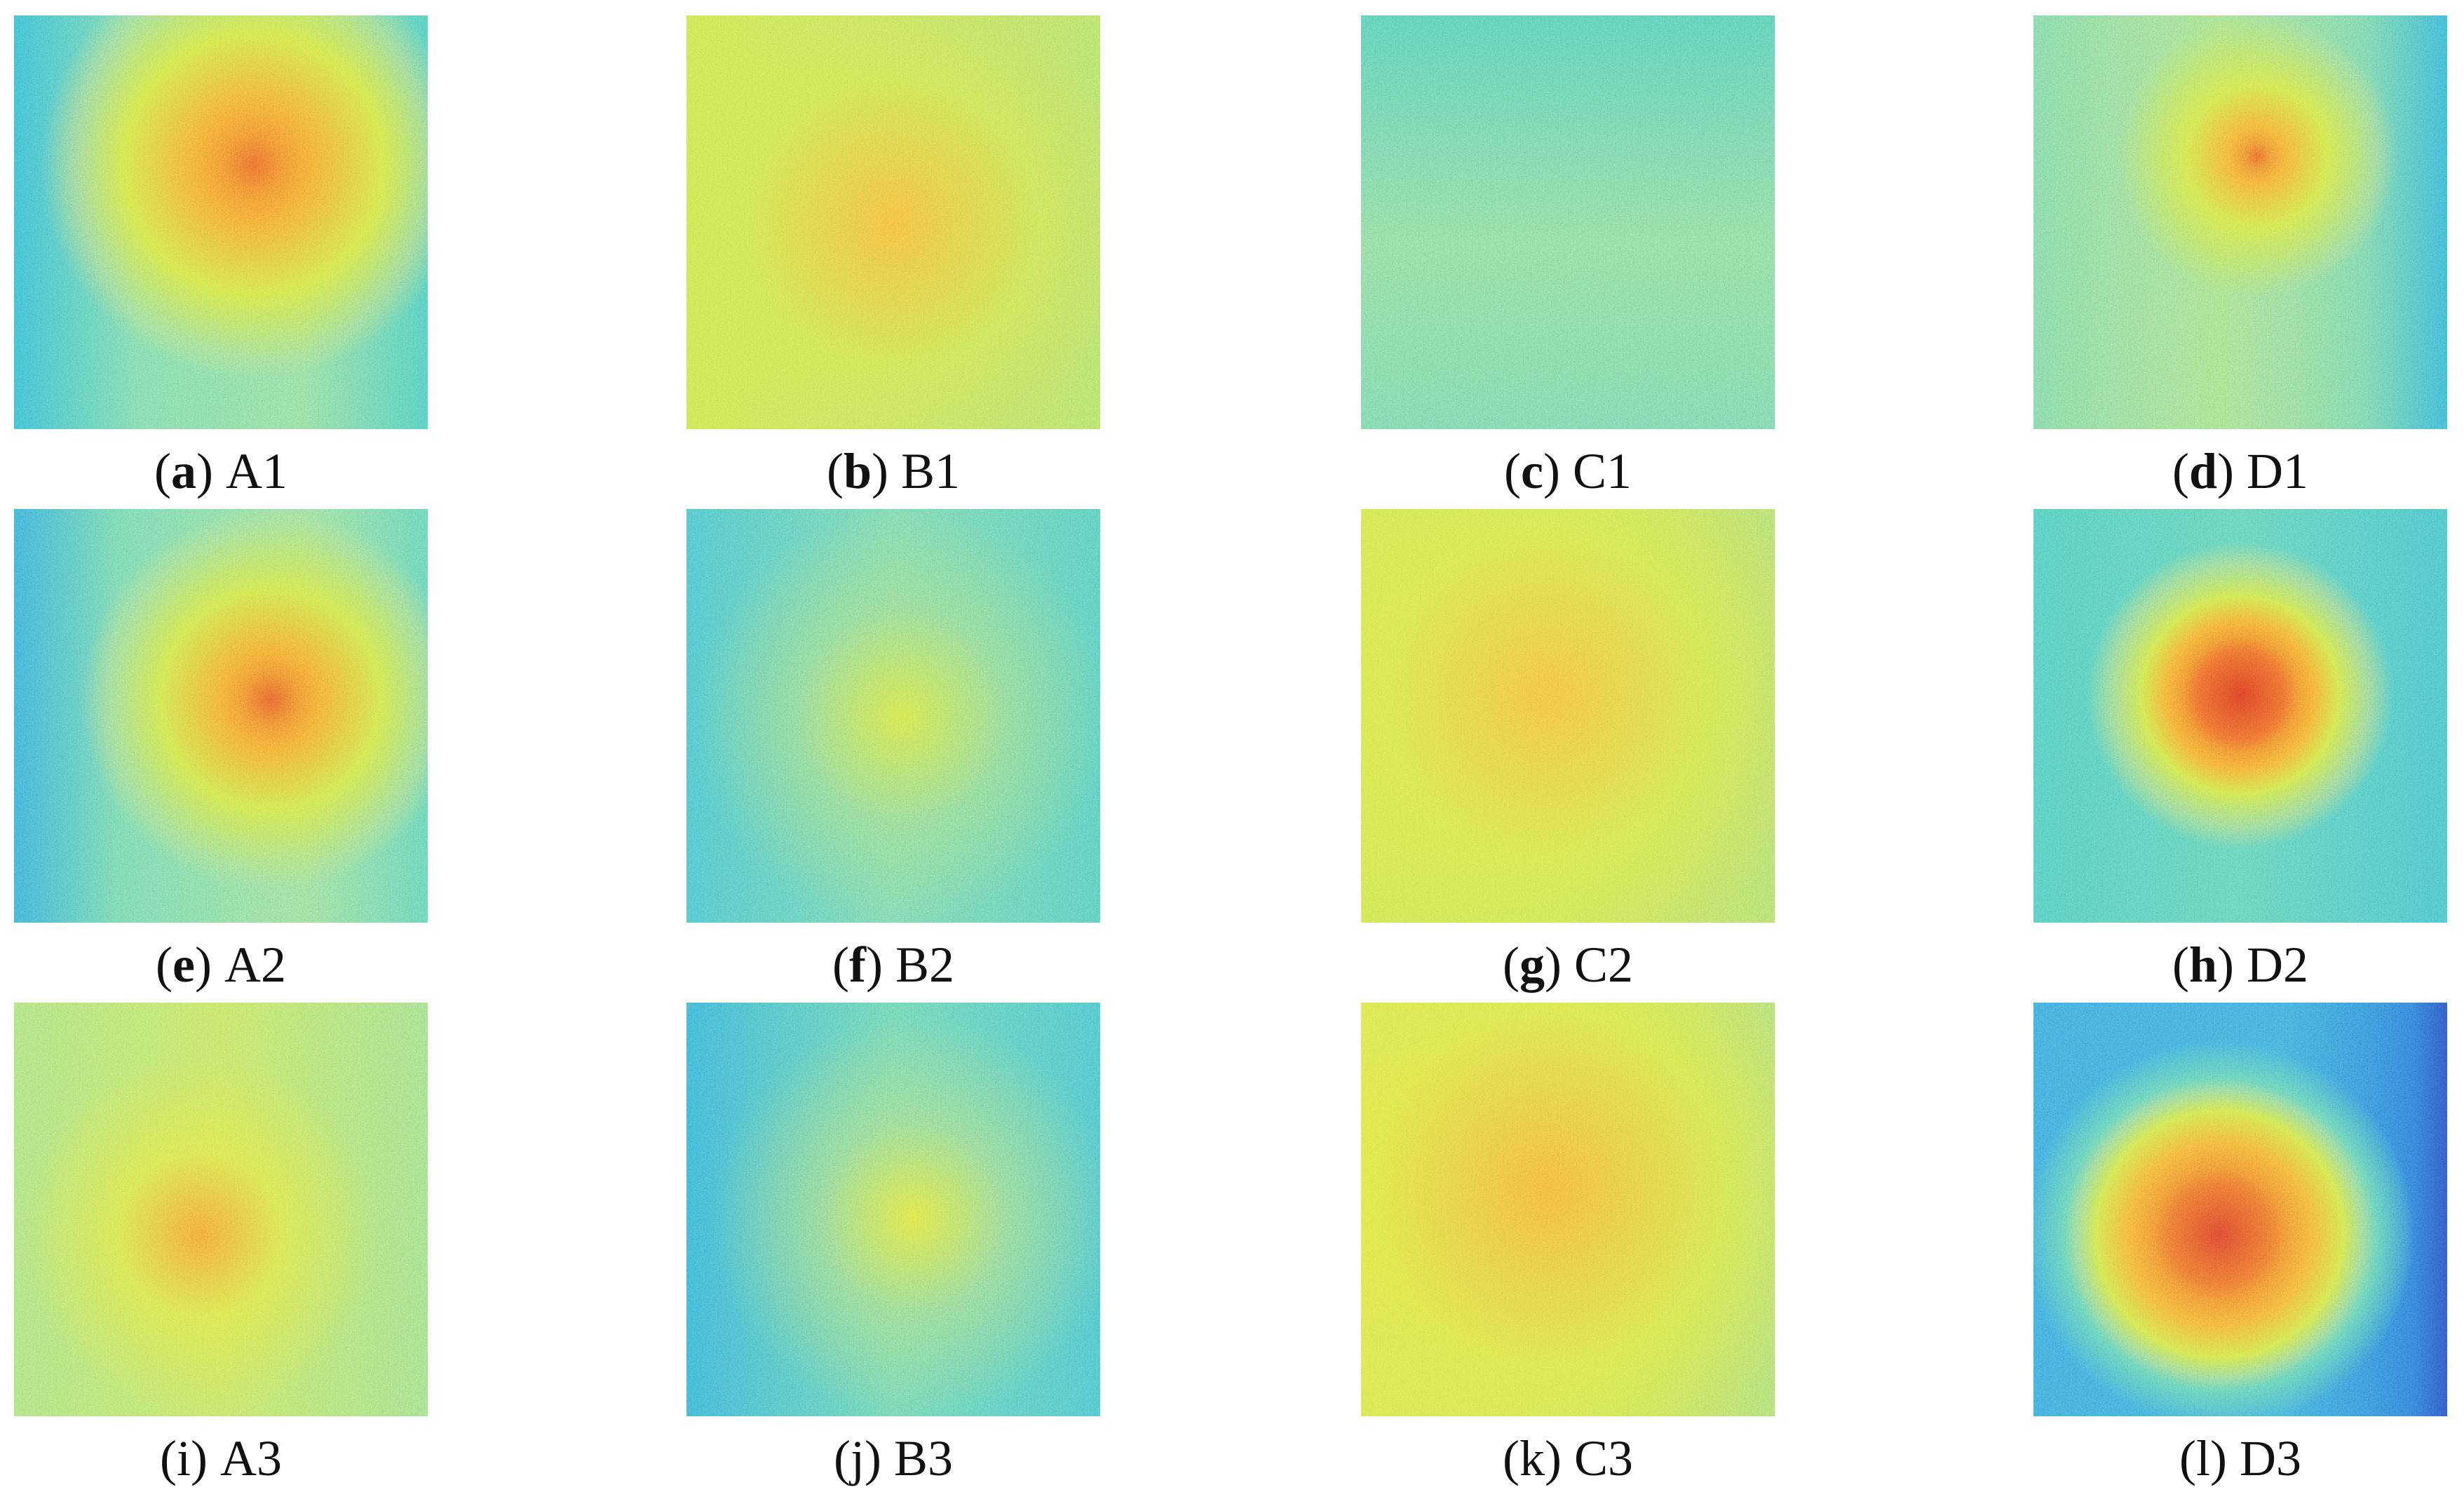  Describe the element at coordinates (857, 1458) in the screenshot. I see `panel-letter: j` at that location.